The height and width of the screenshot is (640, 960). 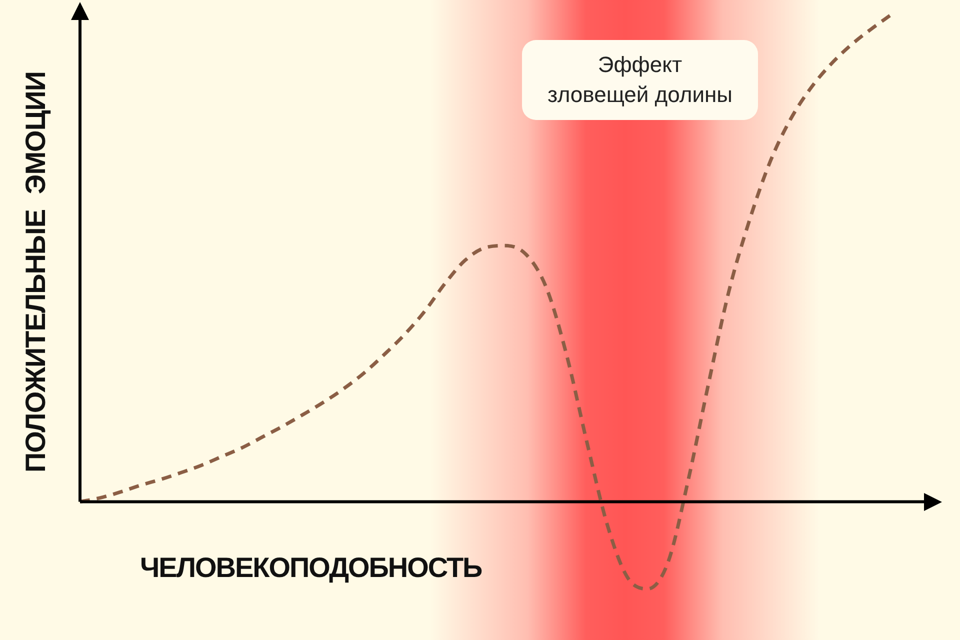 I want to click on note-box: Эффект зловещей долины, so click(x=640, y=80).